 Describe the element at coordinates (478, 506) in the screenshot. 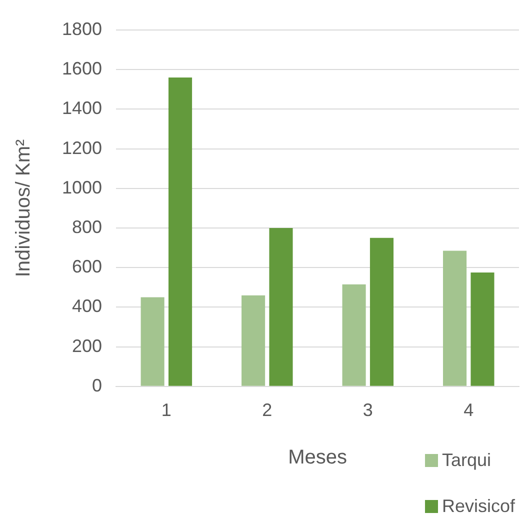

I see `legend-label: Revisicof` at that location.